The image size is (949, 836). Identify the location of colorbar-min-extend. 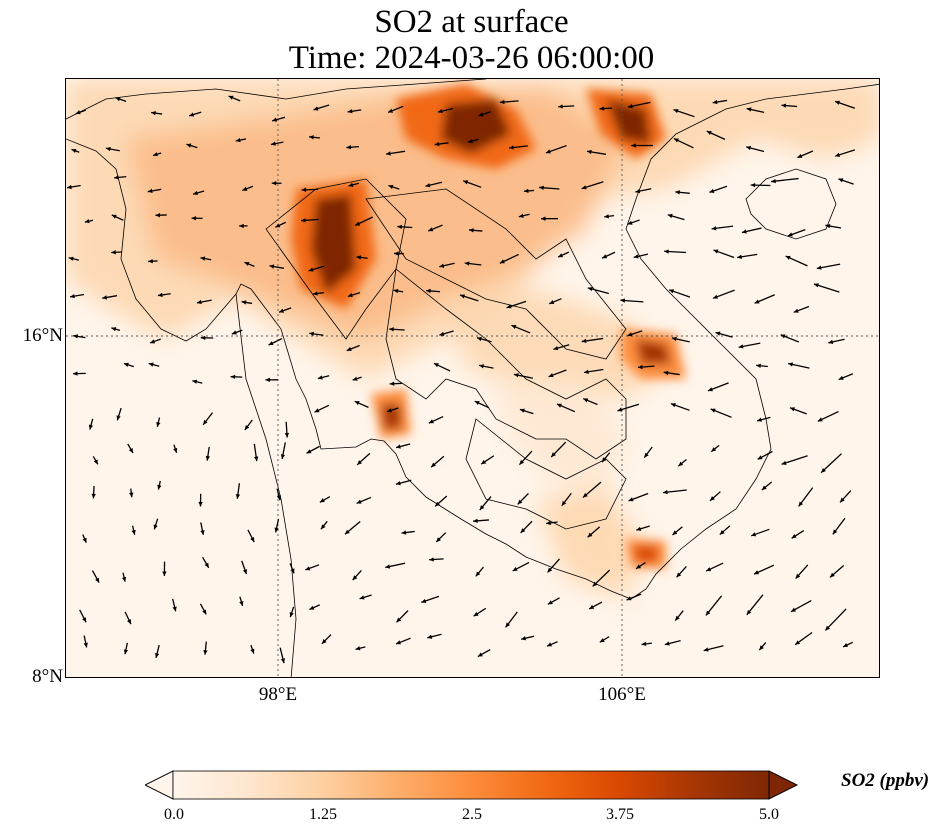
(158, 785).